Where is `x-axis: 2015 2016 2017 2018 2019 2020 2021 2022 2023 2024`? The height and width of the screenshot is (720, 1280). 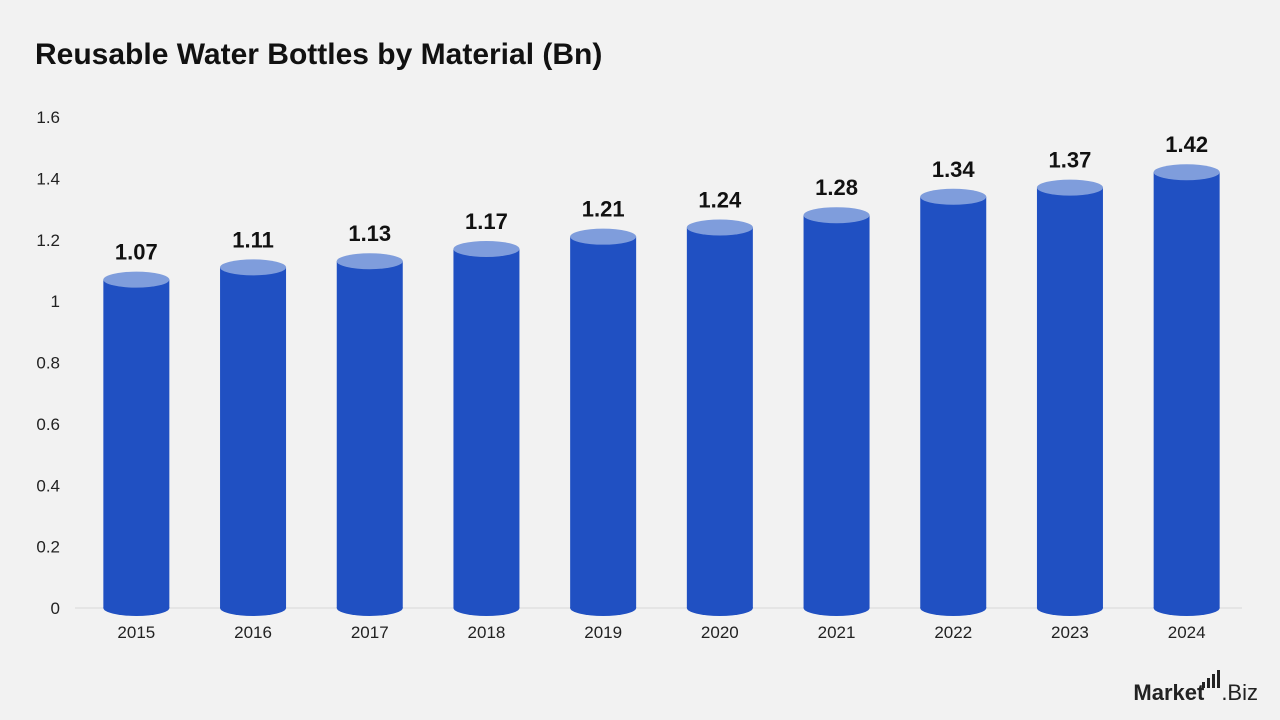
x-axis: 2015 2016 2017 2018 2019 2020 2021 2022 2023 2024 is located at coordinates (661, 632).